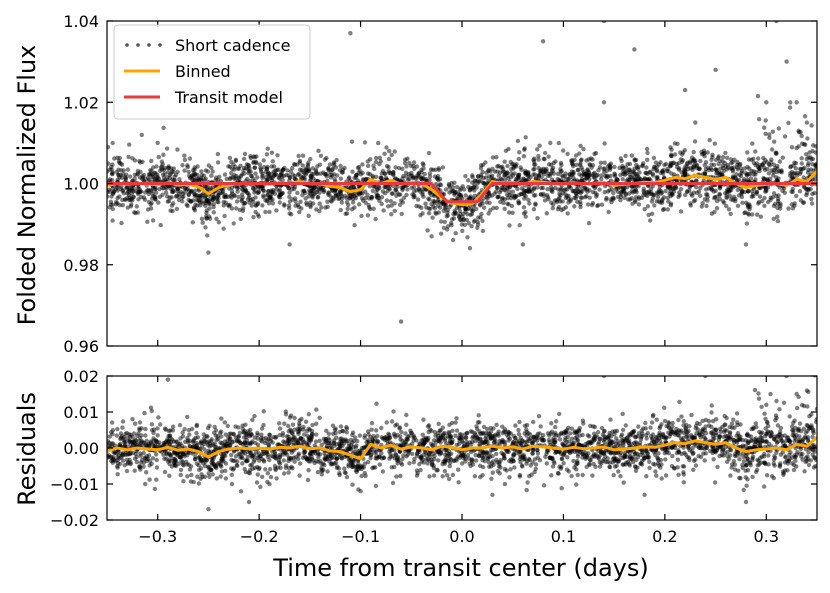 The height and width of the screenshot is (593, 830). What do you see at coordinates (232, 45) in the screenshot?
I see `legend-label-short-cadence: Short cadence` at bounding box center [232, 45].